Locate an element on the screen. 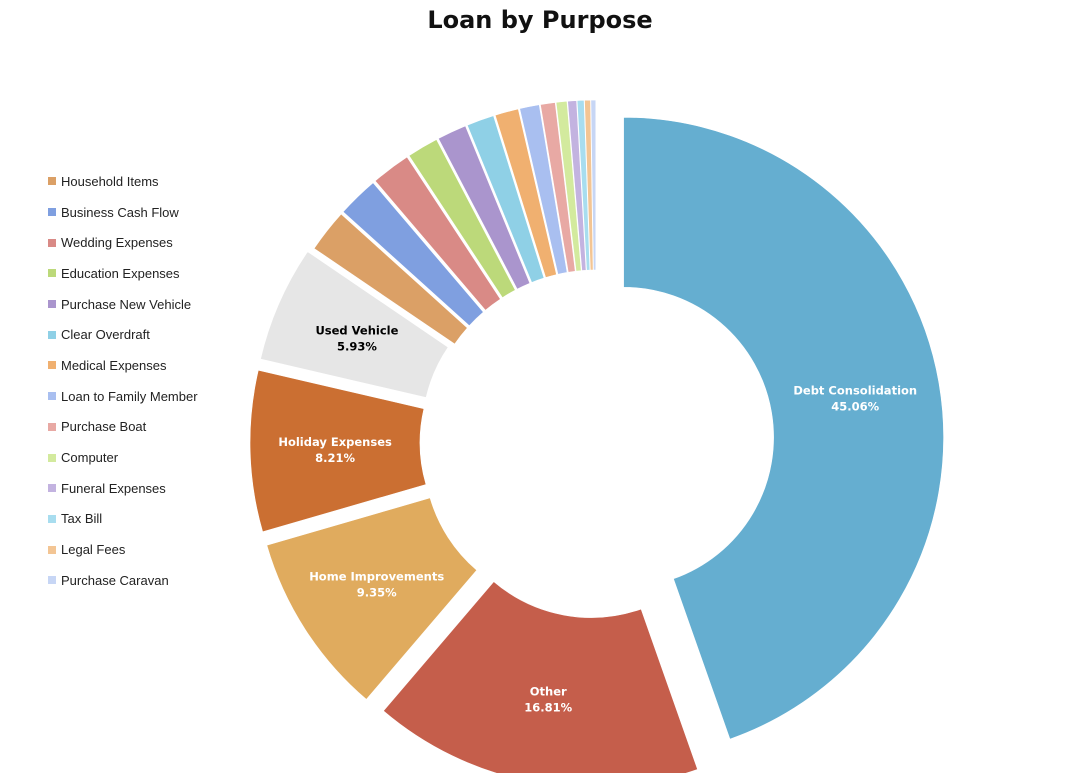  legend-item-business-cash-flow: Business Cash Flow is located at coordinates (123, 212).